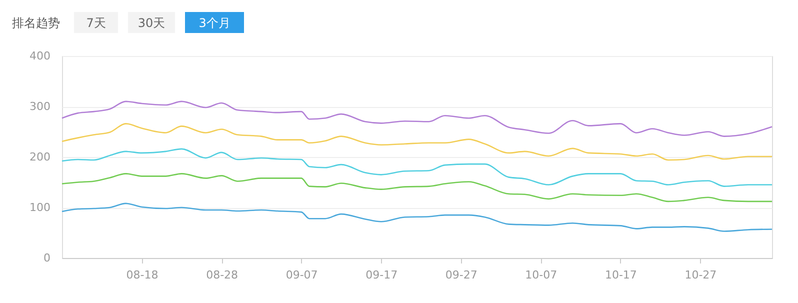  I want to click on text: 7天, so click(96, 23).